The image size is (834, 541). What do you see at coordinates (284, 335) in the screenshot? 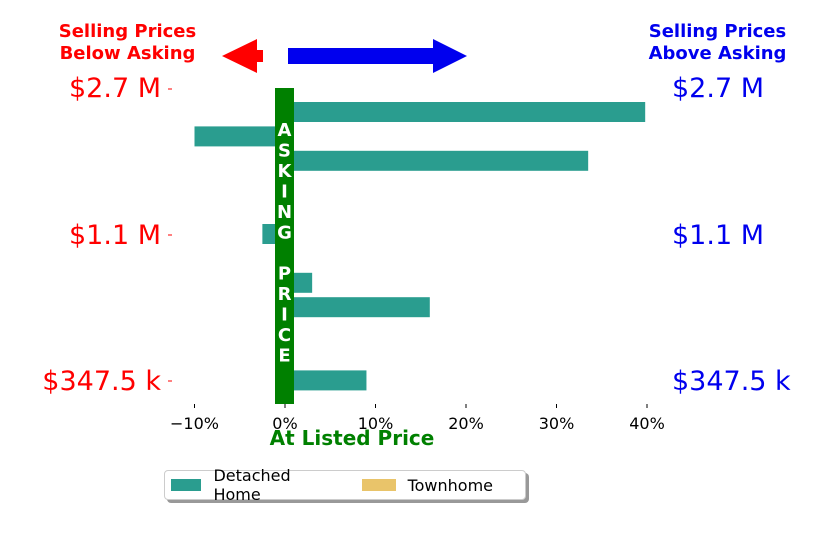
I see `asking-letter-10: C` at bounding box center [284, 335].